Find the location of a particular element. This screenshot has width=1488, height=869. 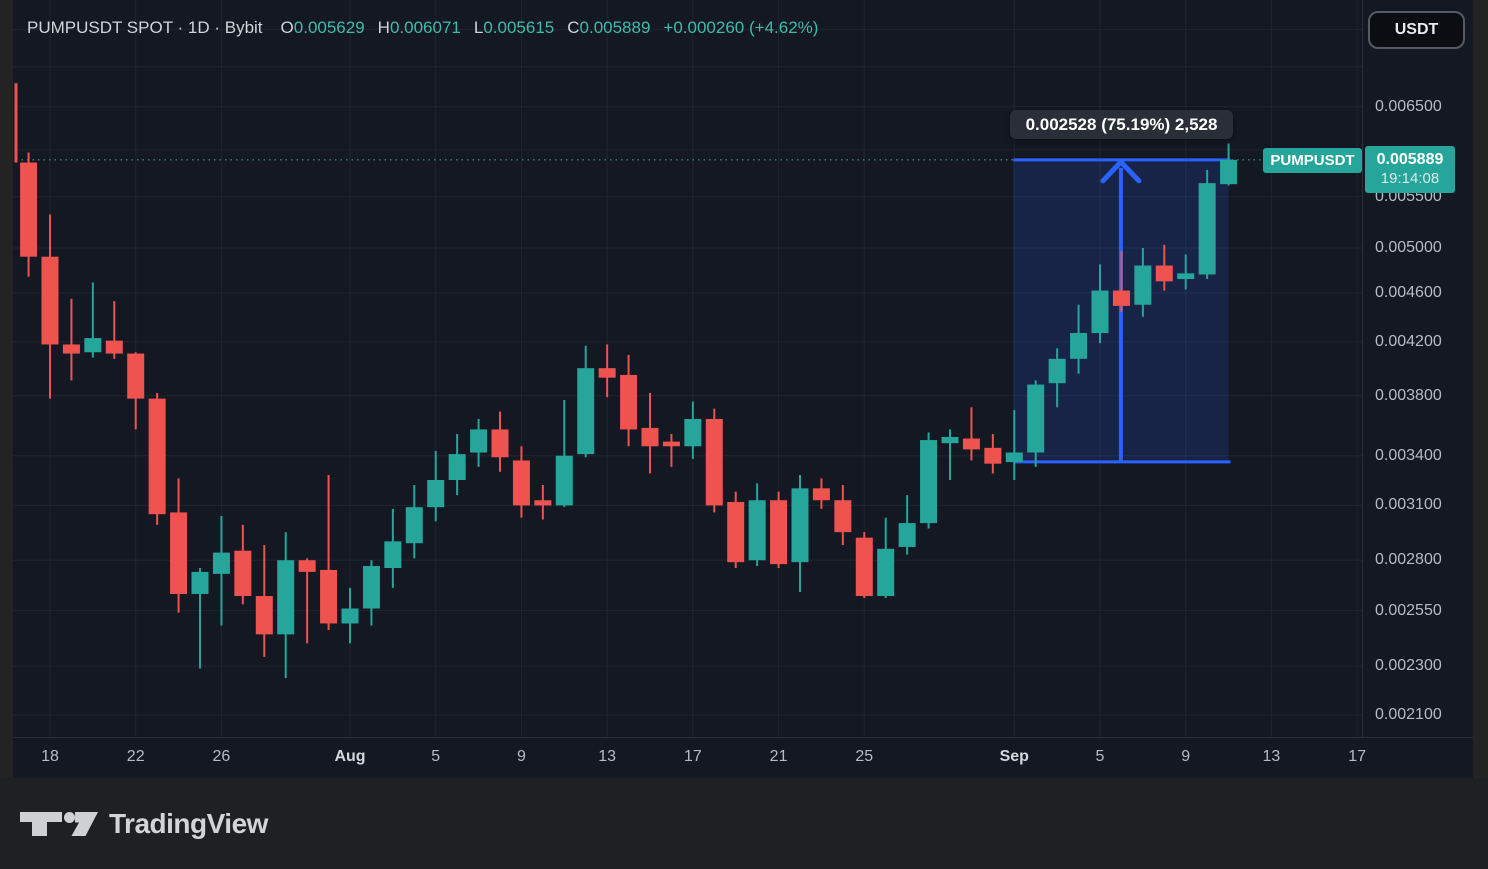

price-tick-label: 0.004600 is located at coordinates (1408, 292).